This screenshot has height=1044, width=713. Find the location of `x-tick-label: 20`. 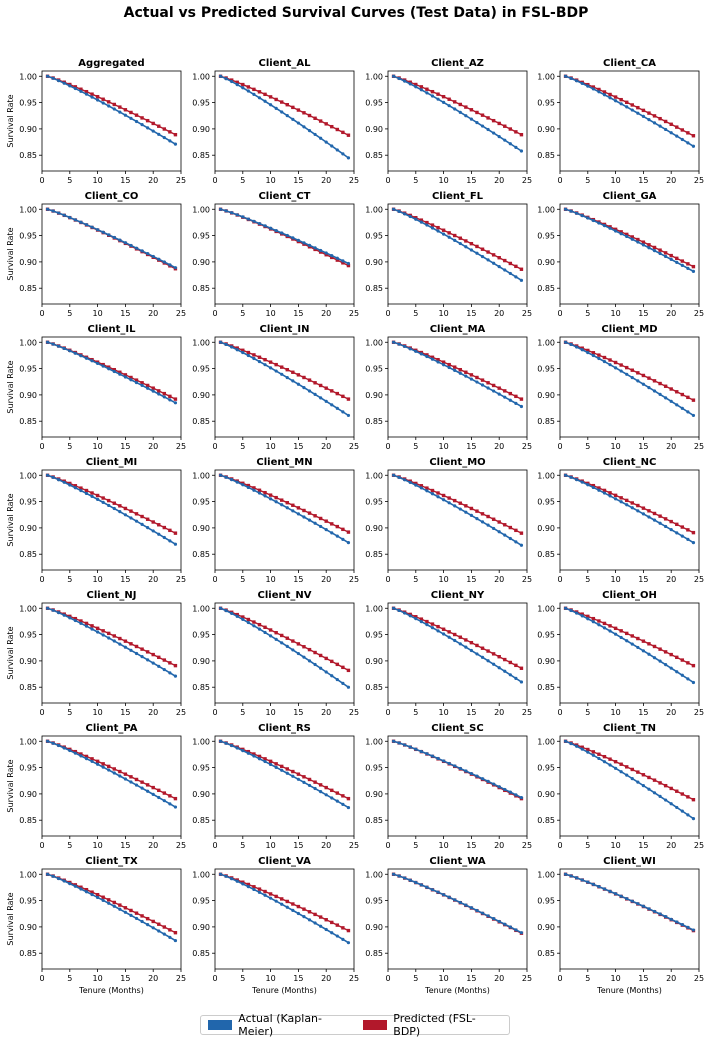

x-tick-label: 20 is located at coordinates (326, 313).